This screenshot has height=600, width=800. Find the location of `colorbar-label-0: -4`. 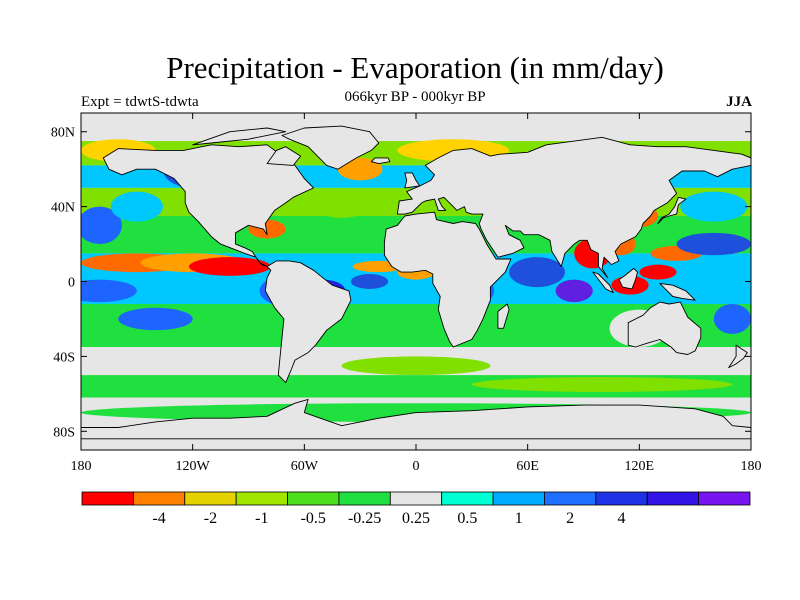

colorbar-label-0: -4 is located at coordinates (158, 518).